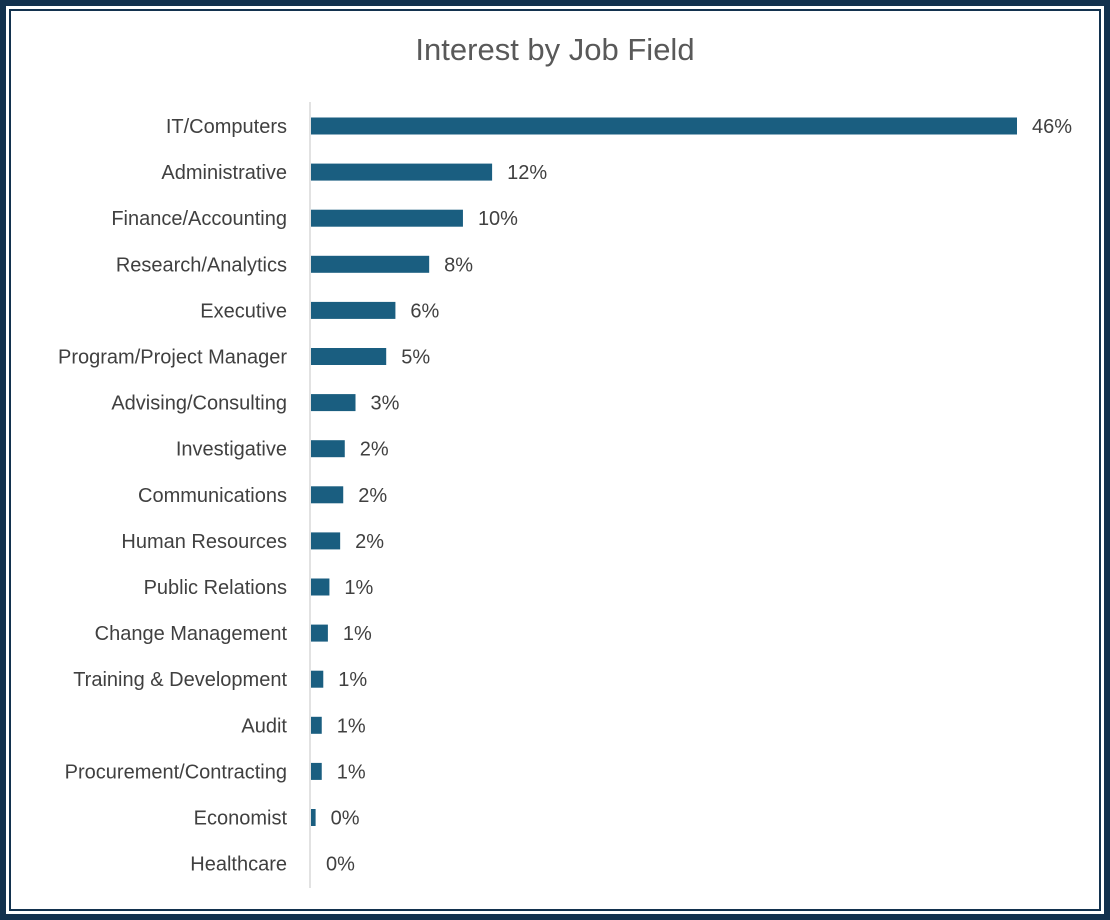 This screenshot has height=920, width=1110. I want to click on value-label-advising-consulting: 3%, so click(385, 404).